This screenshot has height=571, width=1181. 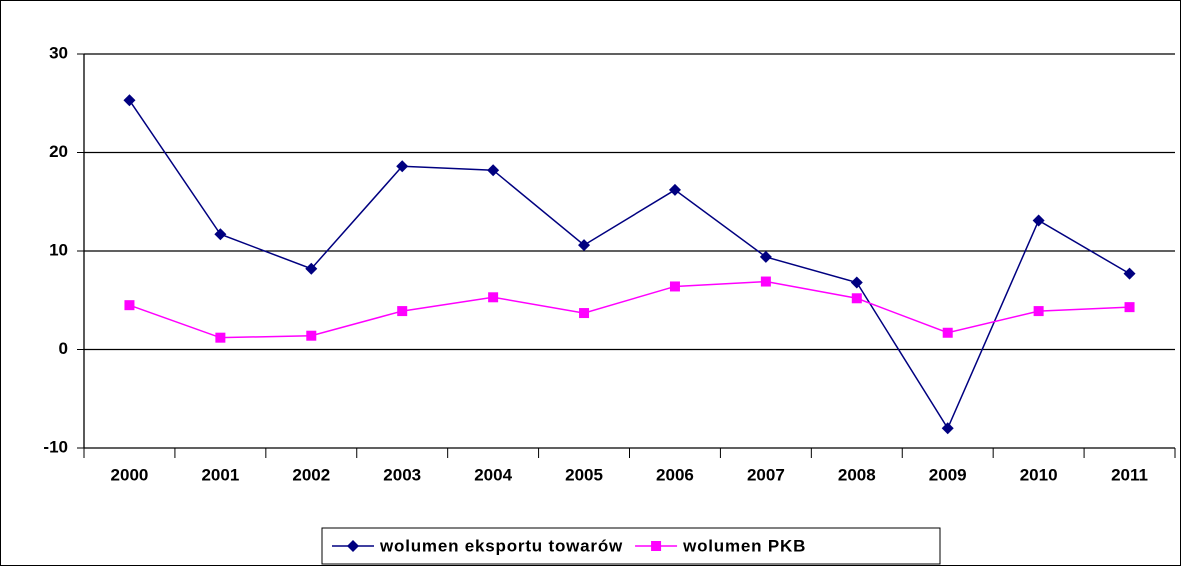 I want to click on x-tick-label: 2006, so click(x=675, y=474).